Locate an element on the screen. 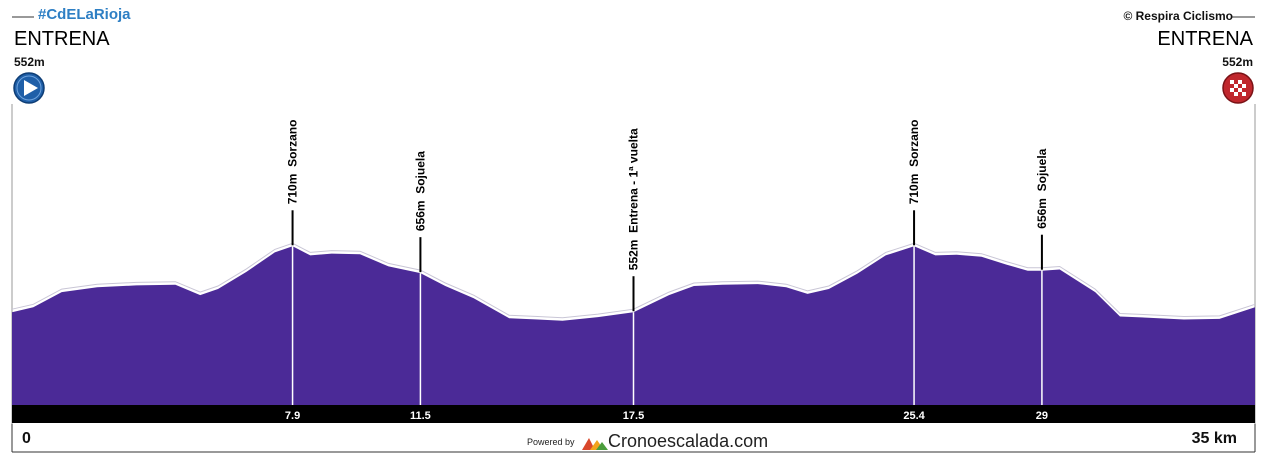 This screenshot has width=1275, height=461. km-tick-label: 17.5 is located at coordinates (633, 416).